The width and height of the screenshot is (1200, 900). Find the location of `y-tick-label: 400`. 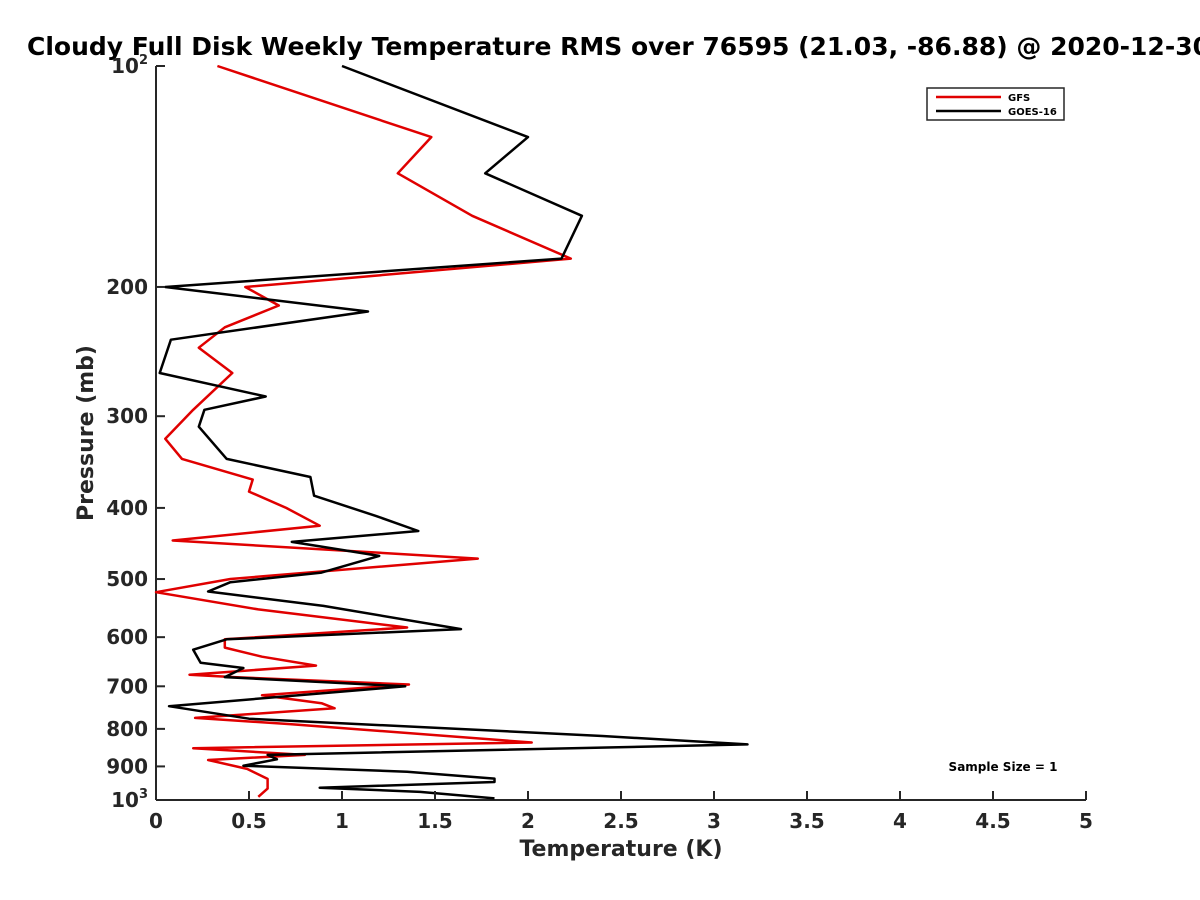

y-tick-label: 400 is located at coordinates (127, 508).